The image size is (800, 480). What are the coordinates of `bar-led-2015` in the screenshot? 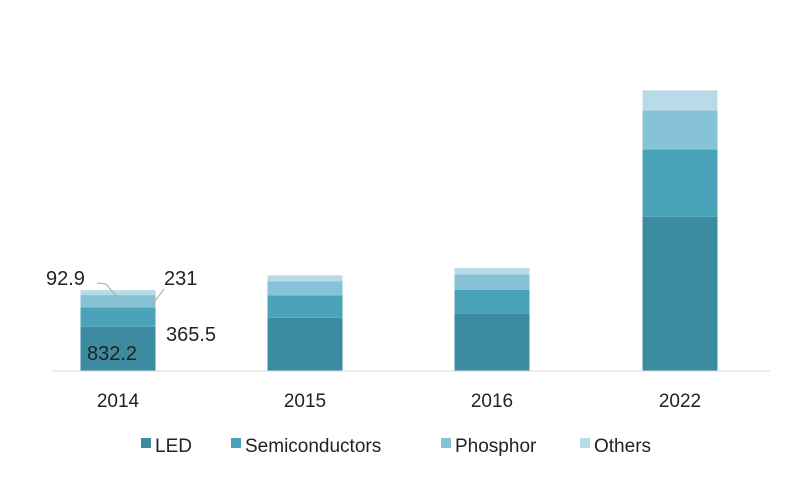 It's located at (305, 344).